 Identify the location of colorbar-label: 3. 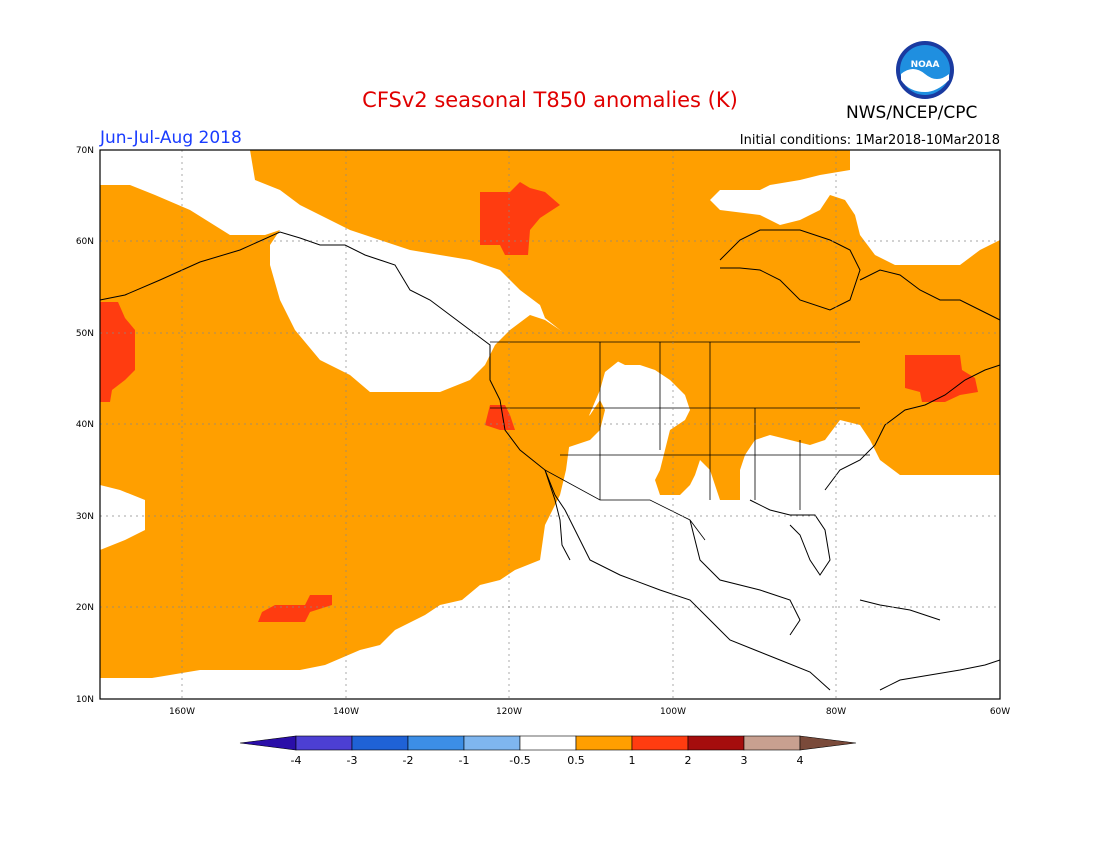
(744, 760).